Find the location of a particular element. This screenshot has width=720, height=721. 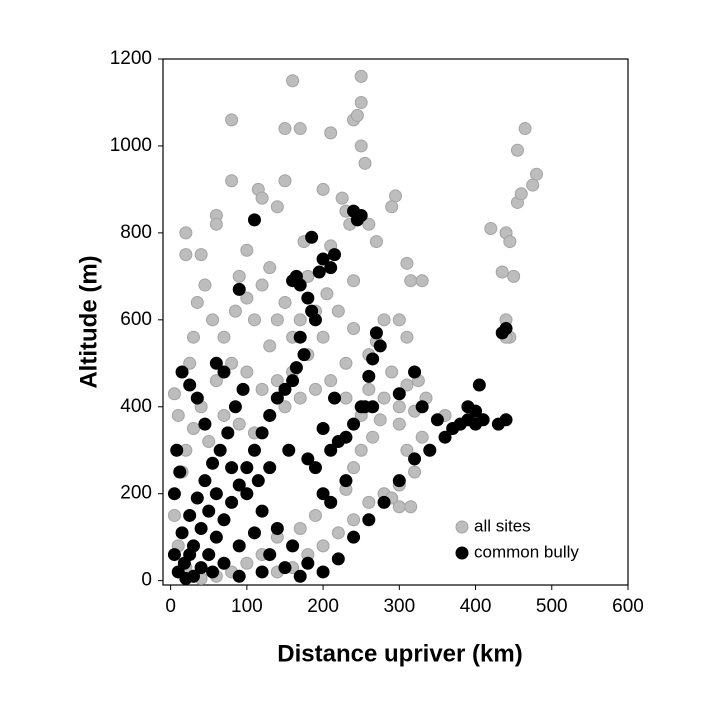

y-tick-label: 600 is located at coordinates (136, 319).